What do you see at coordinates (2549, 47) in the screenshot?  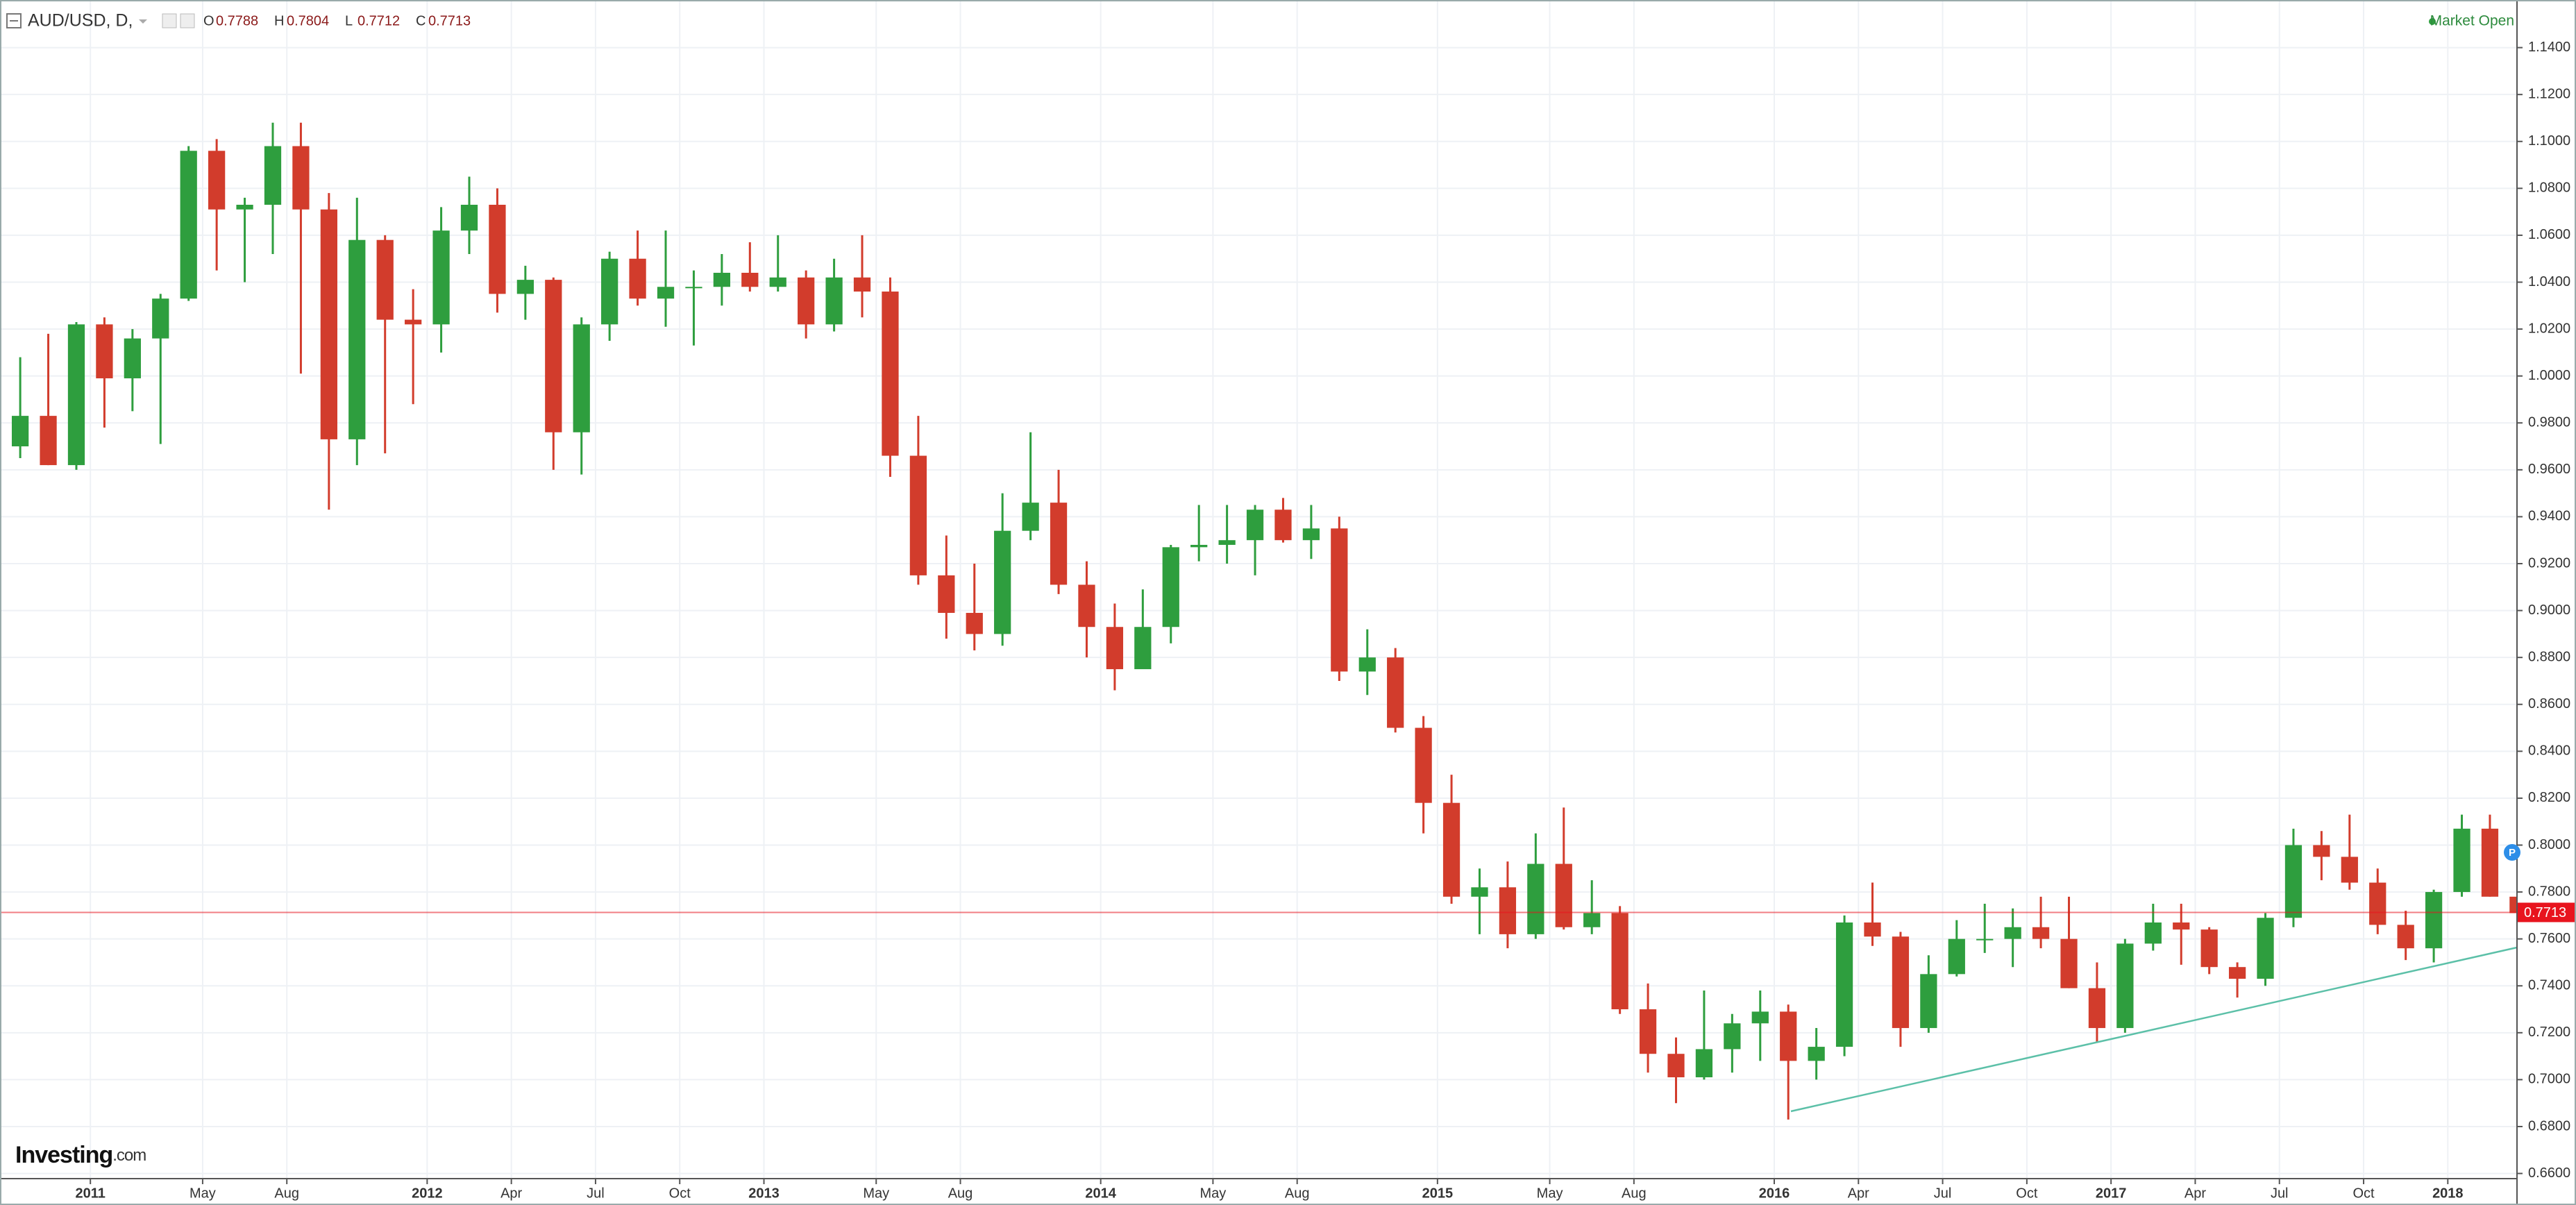 I see `y-tick-label: 1.1400` at bounding box center [2549, 47].